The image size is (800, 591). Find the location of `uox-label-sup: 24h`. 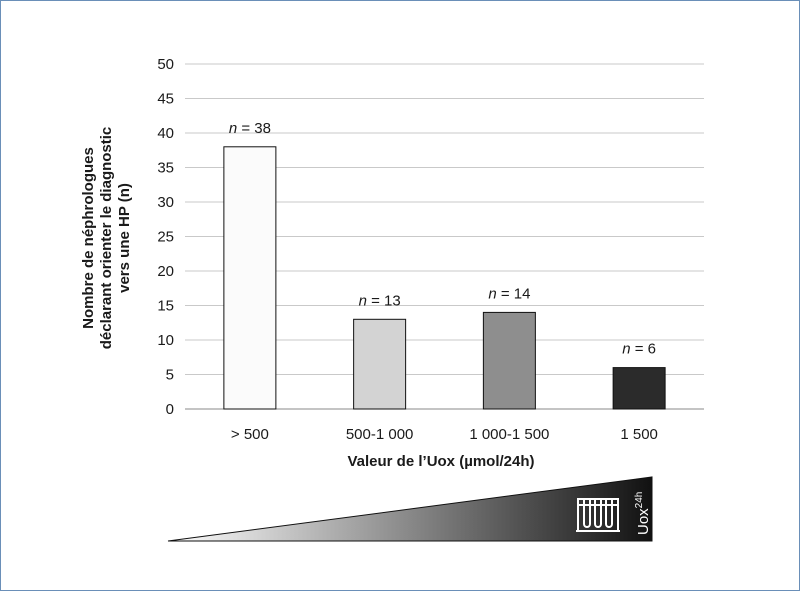

uox-label-sup: 24h is located at coordinates (639, 500).